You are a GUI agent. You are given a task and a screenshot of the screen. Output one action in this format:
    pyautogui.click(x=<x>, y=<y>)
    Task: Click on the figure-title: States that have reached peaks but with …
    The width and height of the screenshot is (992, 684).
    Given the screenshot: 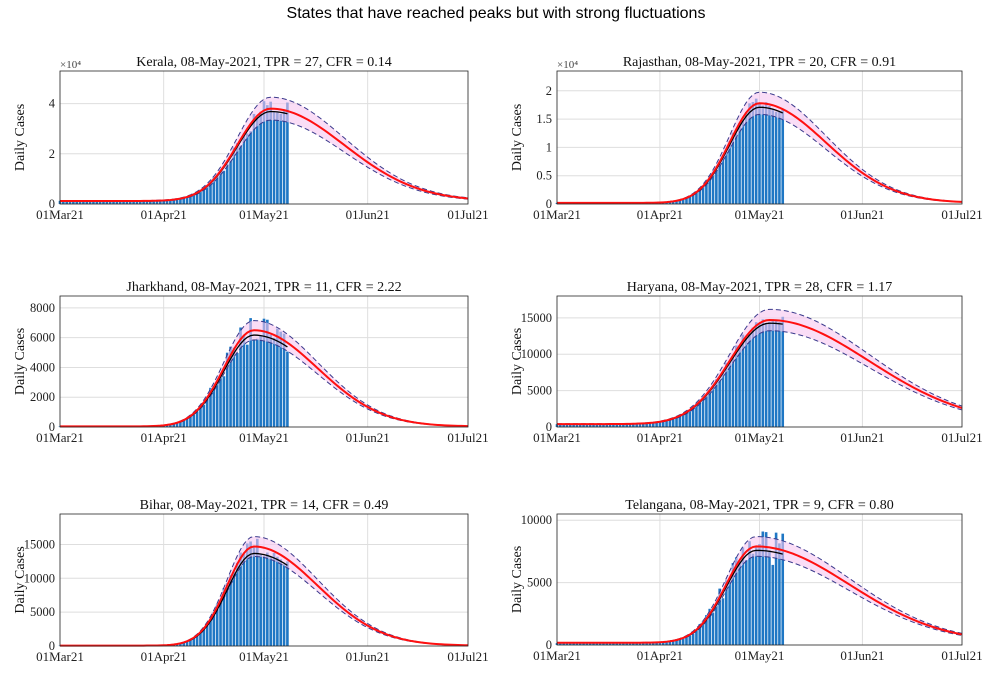 What is the action you would take?
    pyautogui.click(x=496, y=13)
    